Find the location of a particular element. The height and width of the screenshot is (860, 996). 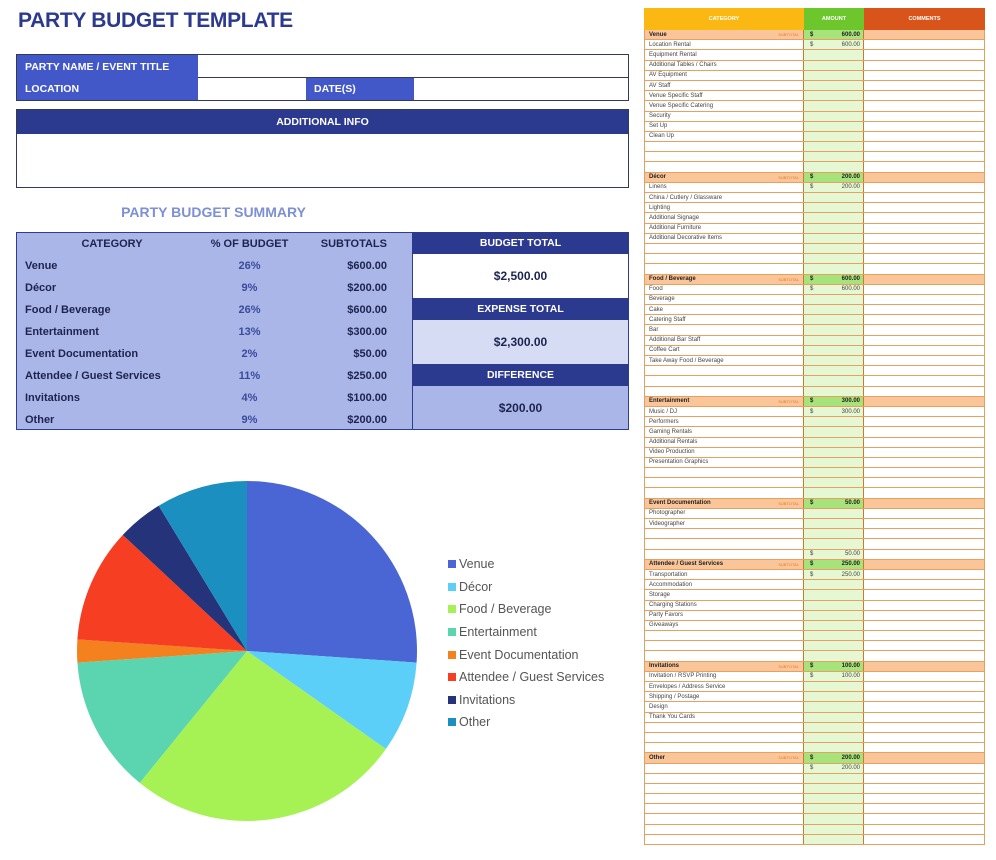

location-field is located at coordinates (252, 89).